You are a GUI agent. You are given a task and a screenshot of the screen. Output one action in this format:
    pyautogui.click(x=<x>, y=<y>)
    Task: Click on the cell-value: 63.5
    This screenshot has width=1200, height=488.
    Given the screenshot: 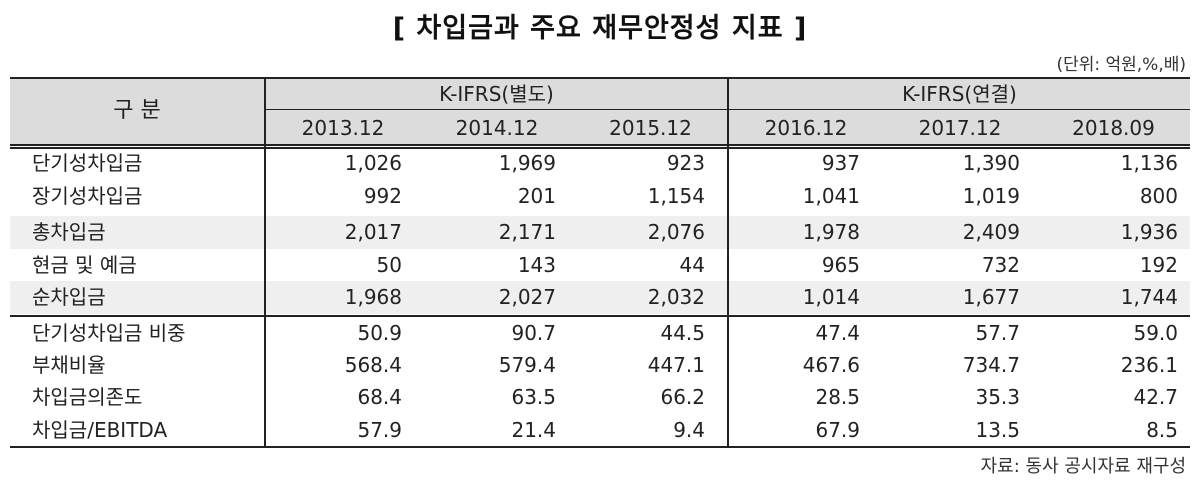 What is the action you would take?
    pyautogui.click(x=533, y=397)
    